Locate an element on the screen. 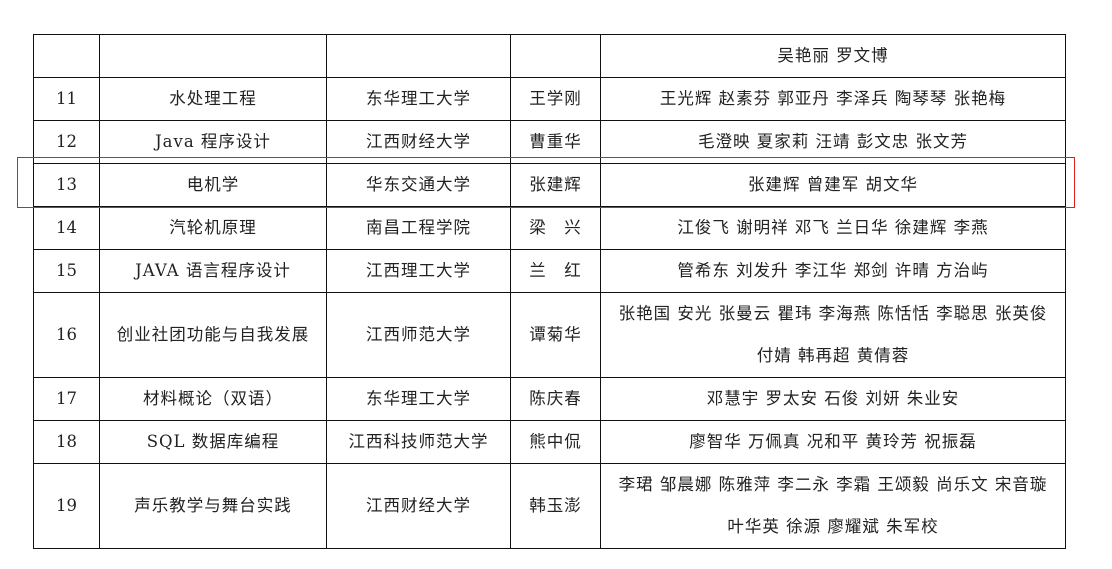 The height and width of the screenshot is (569, 1112). table-row: 12 Java 程序设计 江西财经大学 曹重华 毛澄映 夏家莉 汪靖 彭文忠 张文芳 is located at coordinates (549, 142).